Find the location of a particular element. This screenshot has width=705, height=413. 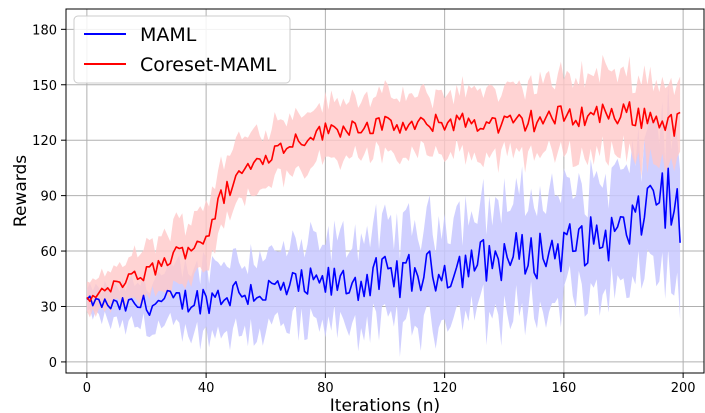

legend: MAML Coreset-MAML is located at coordinates (182, 49).